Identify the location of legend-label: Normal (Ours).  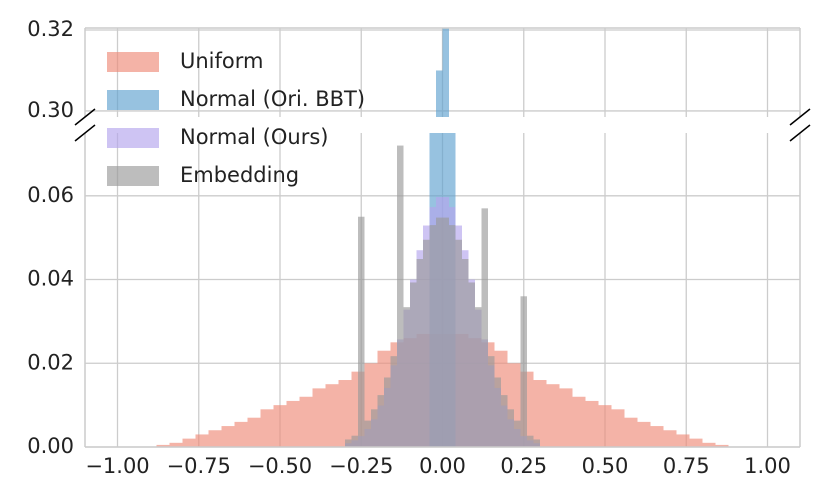
(254, 137).